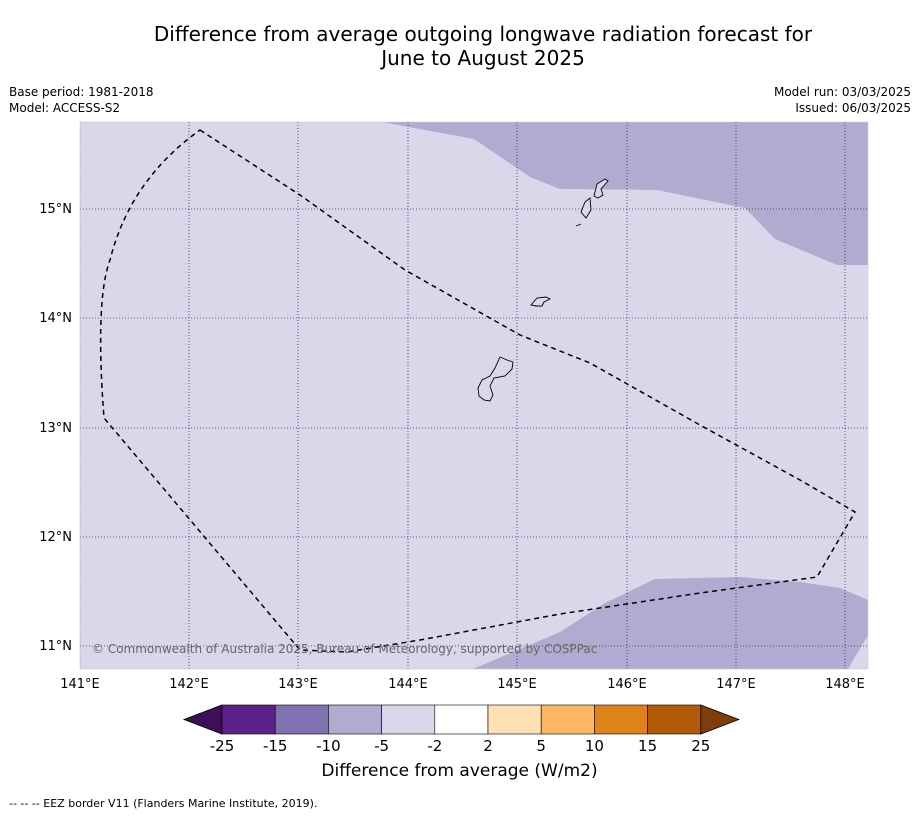 The image size is (919, 816). Describe the element at coordinates (842, 92) in the screenshot. I see `model-run-label: Model run: 03/03/2025` at that location.